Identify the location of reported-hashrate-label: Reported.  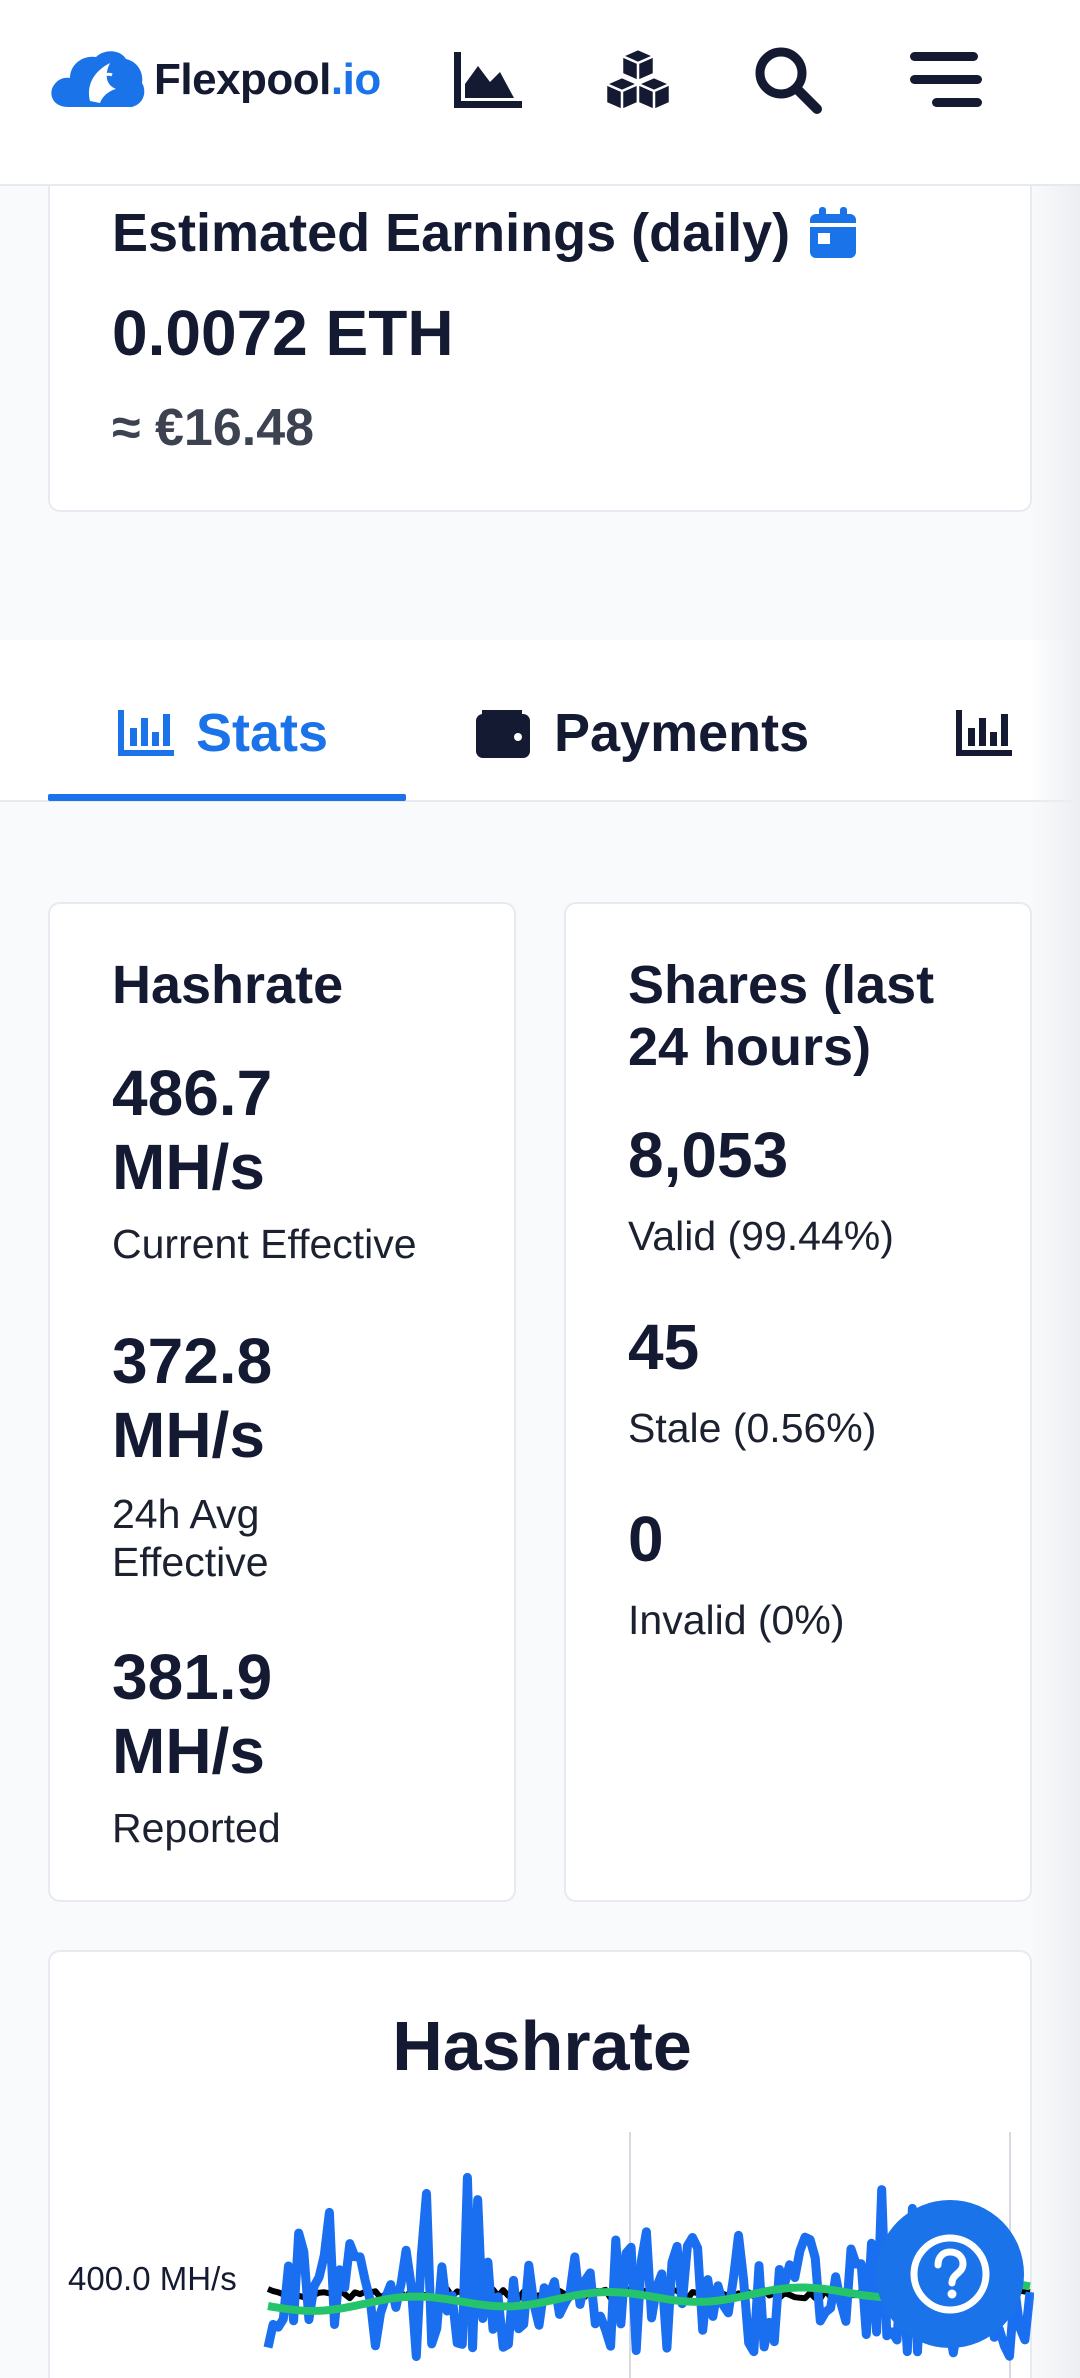
(196, 1828).